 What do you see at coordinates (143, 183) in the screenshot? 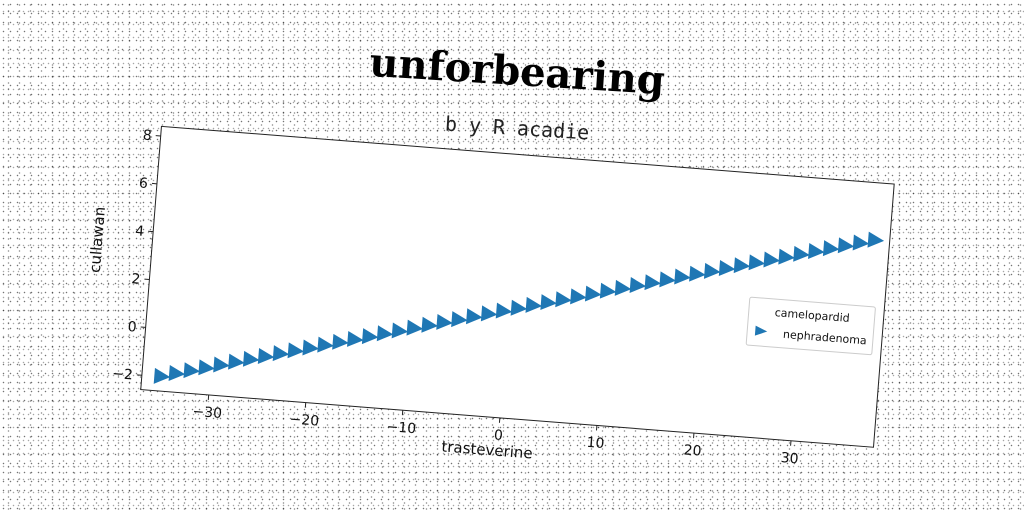
I see `y-tick-label: 6` at bounding box center [143, 183].